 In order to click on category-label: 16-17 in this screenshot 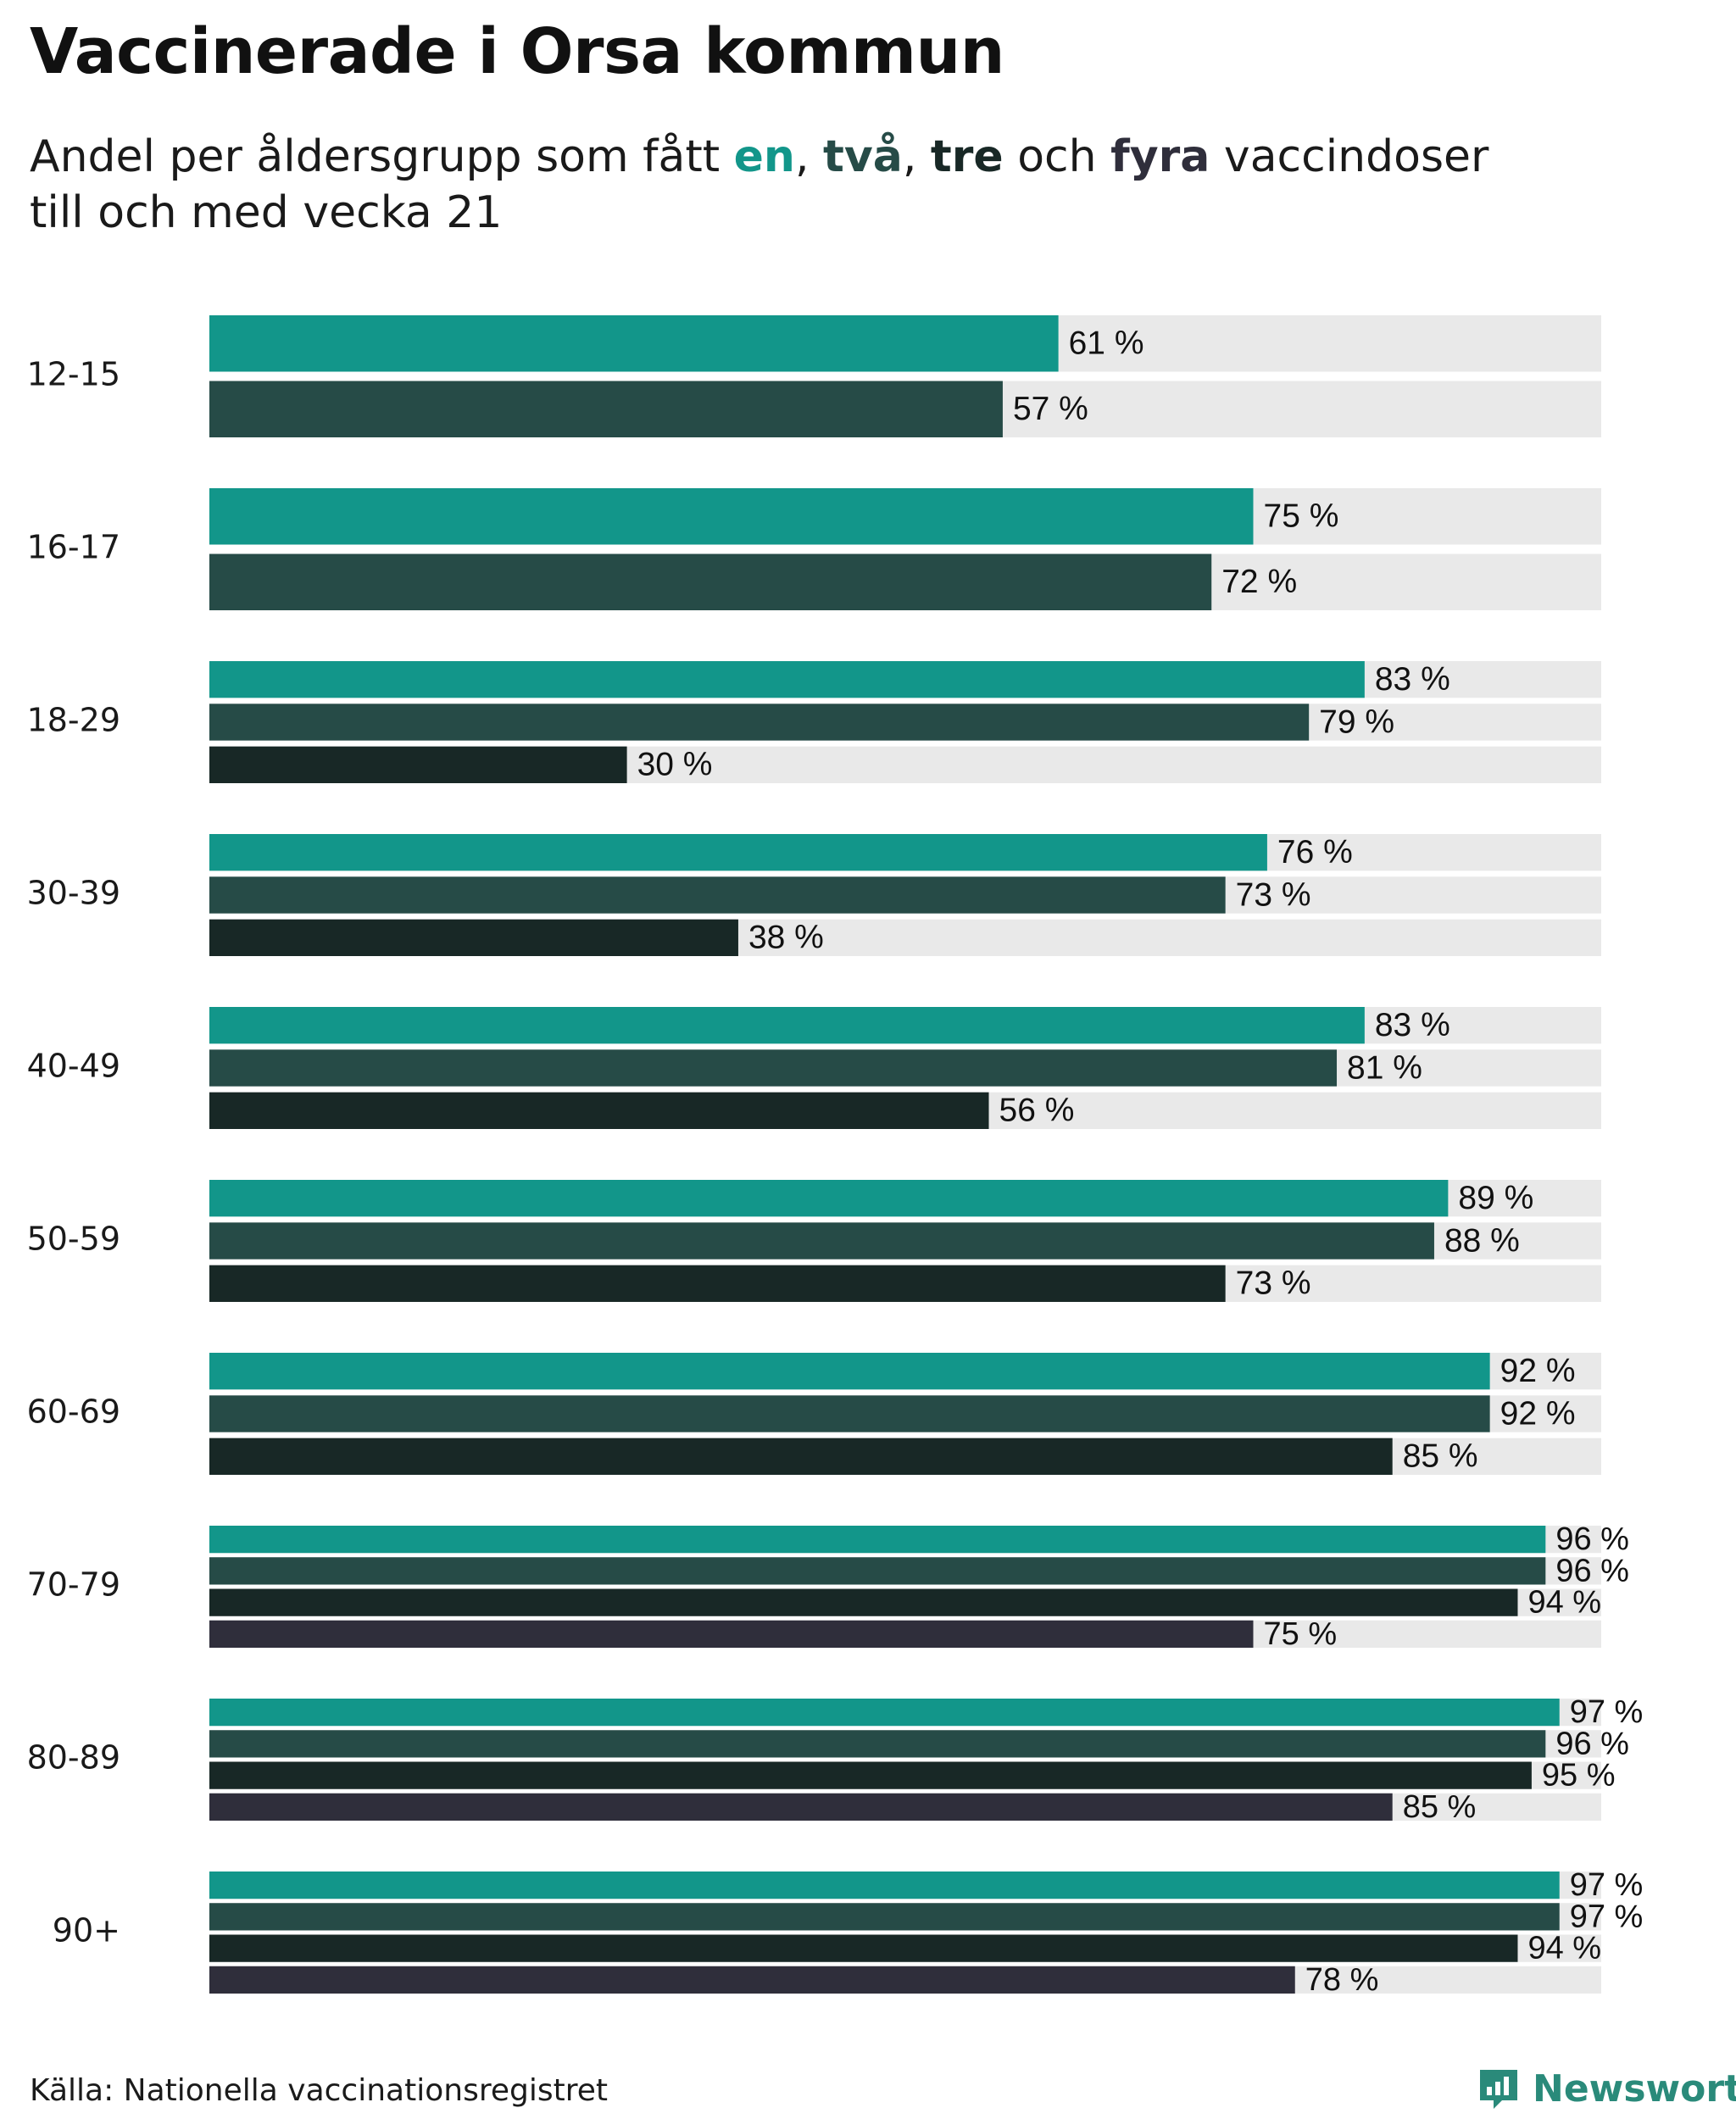, I will do `click(73, 548)`.